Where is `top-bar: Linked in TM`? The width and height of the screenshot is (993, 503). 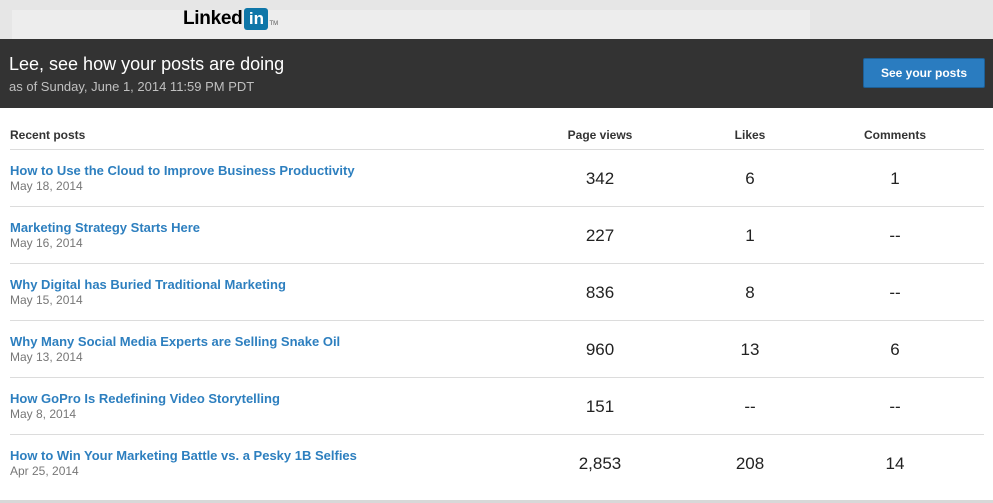
top-bar: Linked in TM is located at coordinates (496, 19).